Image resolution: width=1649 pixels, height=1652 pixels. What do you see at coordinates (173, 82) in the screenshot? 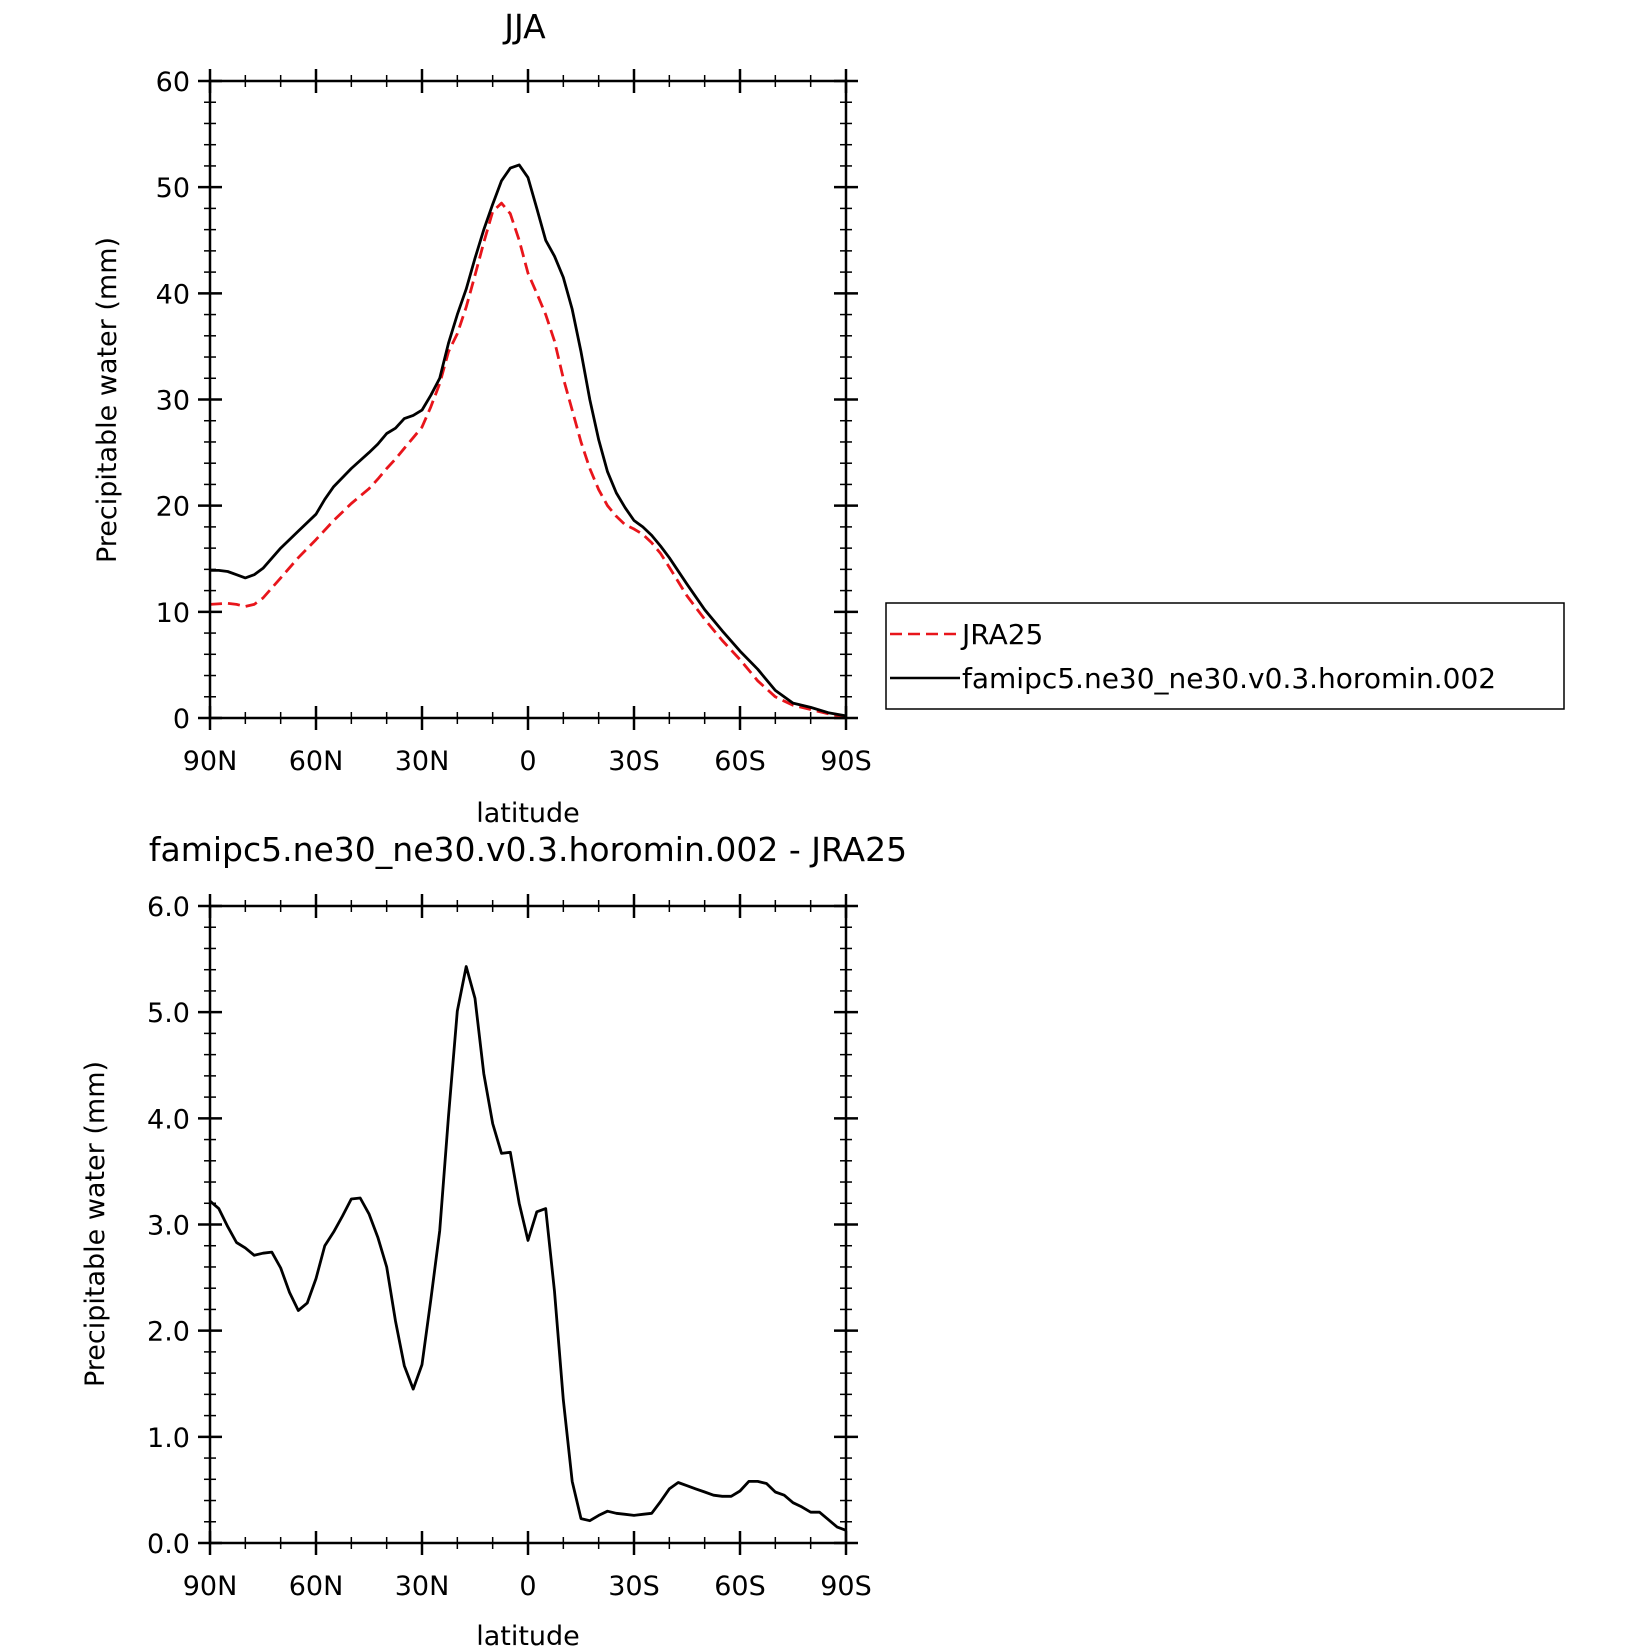
I see `top-ytick-label-6: 60` at bounding box center [173, 82].